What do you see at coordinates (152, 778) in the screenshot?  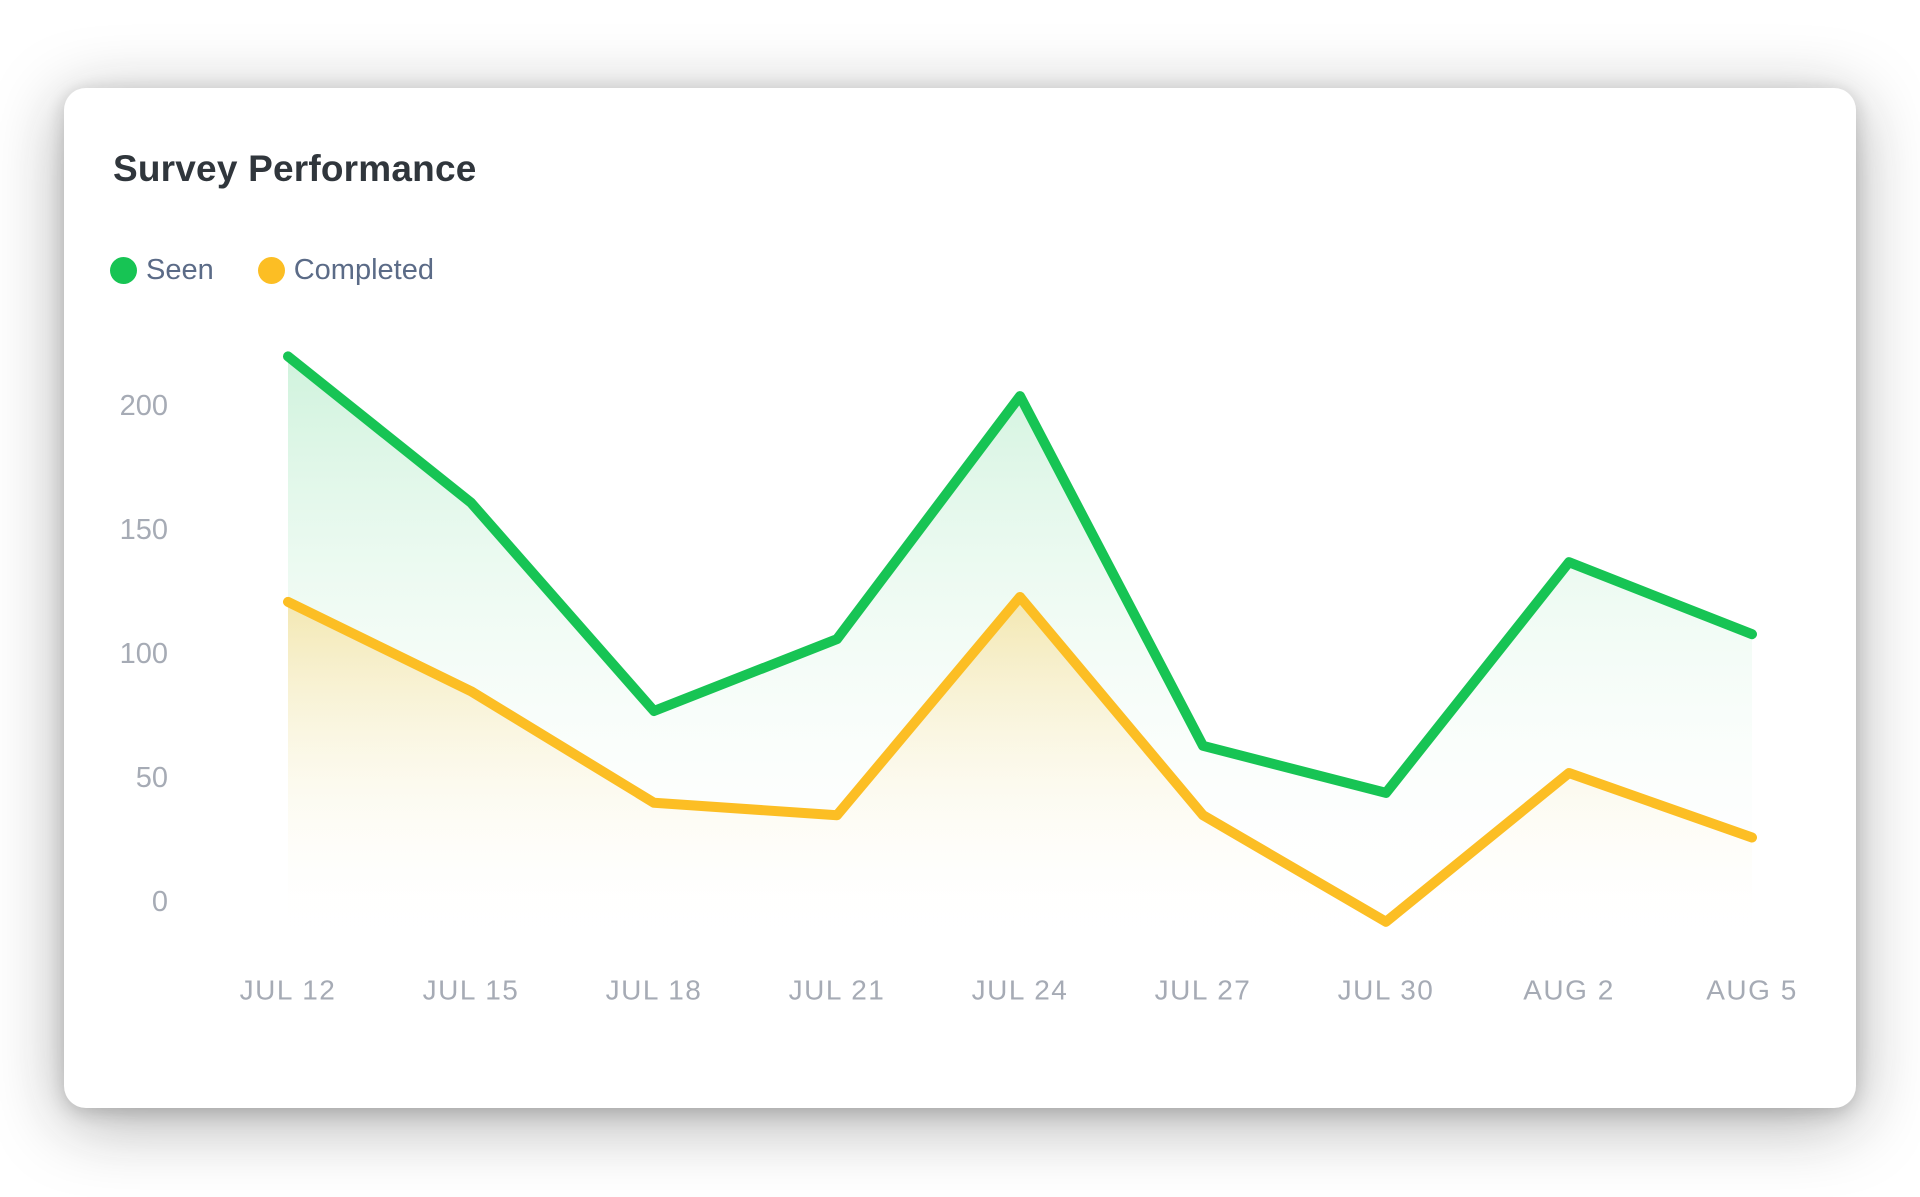 I see `y-axis-tick-label: 50` at bounding box center [152, 778].